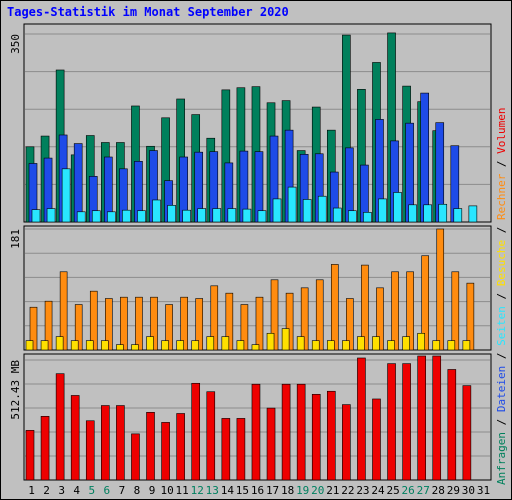 The height and width of the screenshot is (500, 512). What do you see at coordinates (438, 490) in the screenshot?
I see `x-tick-label: 28` at bounding box center [438, 490].